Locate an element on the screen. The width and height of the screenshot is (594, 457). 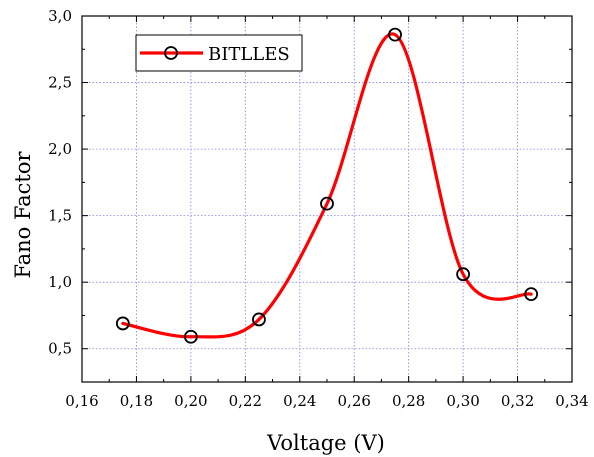
x-tick-label: 0,26 is located at coordinates (354, 401).